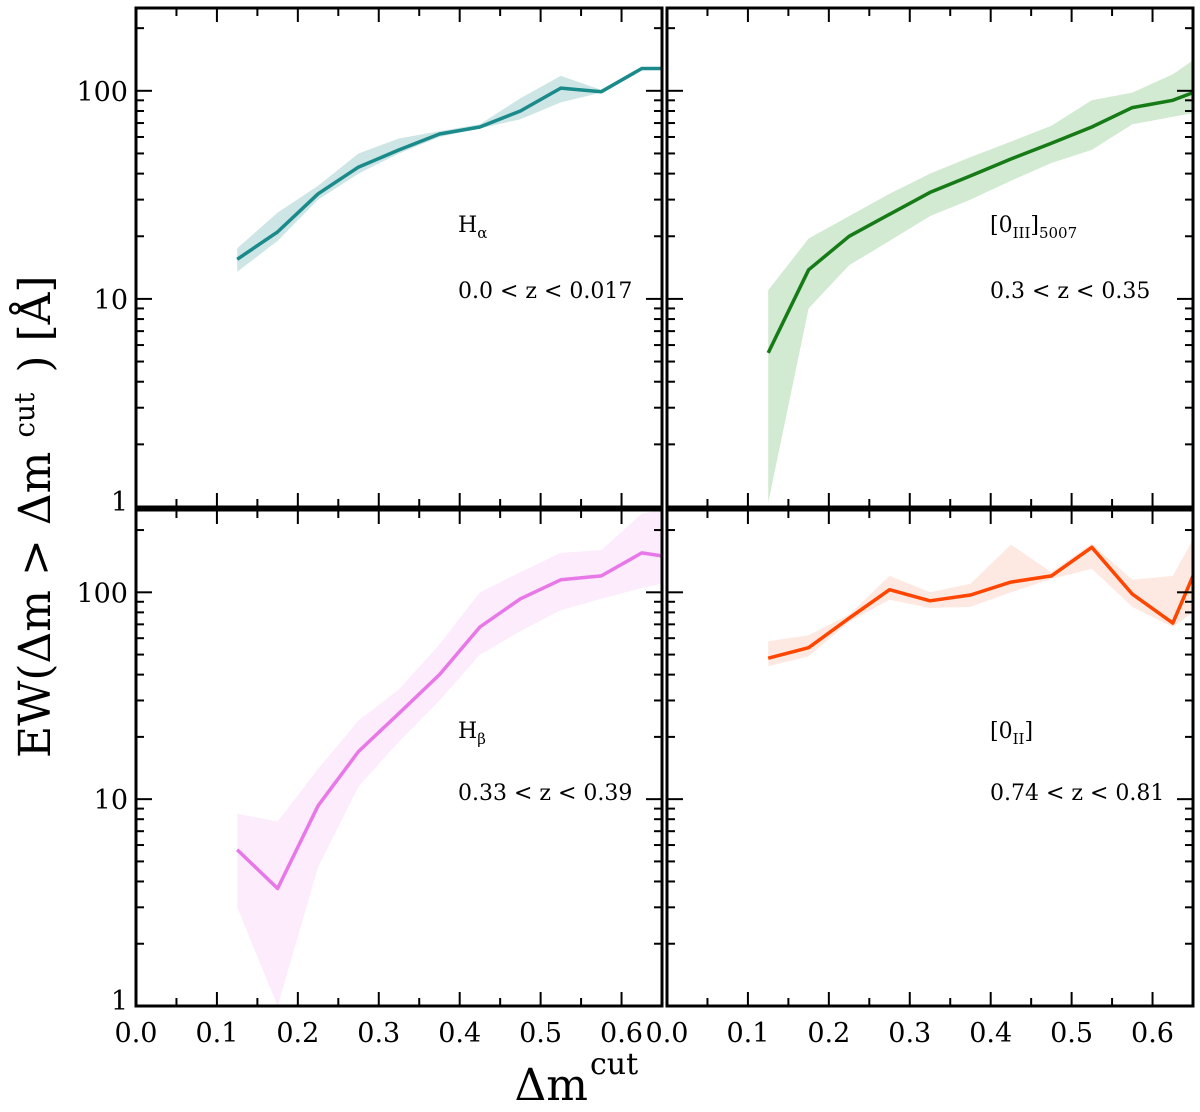 Image resolution: width=1200 pixels, height=1112 pixels. I want to click on annotation-redshift-range: 0.74 < z < 0.81, so click(1077, 793).